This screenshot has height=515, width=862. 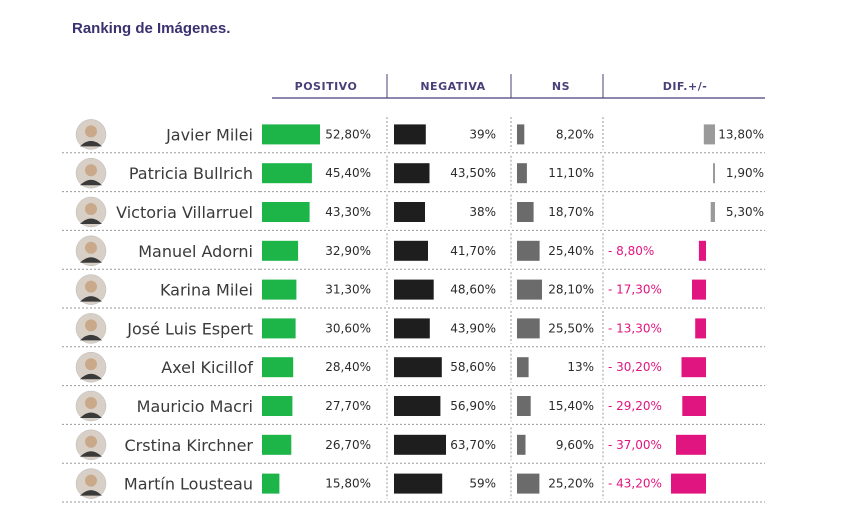 What do you see at coordinates (571, 173) in the screenshot?
I see `ns-label: 11,10%` at bounding box center [571, 173].